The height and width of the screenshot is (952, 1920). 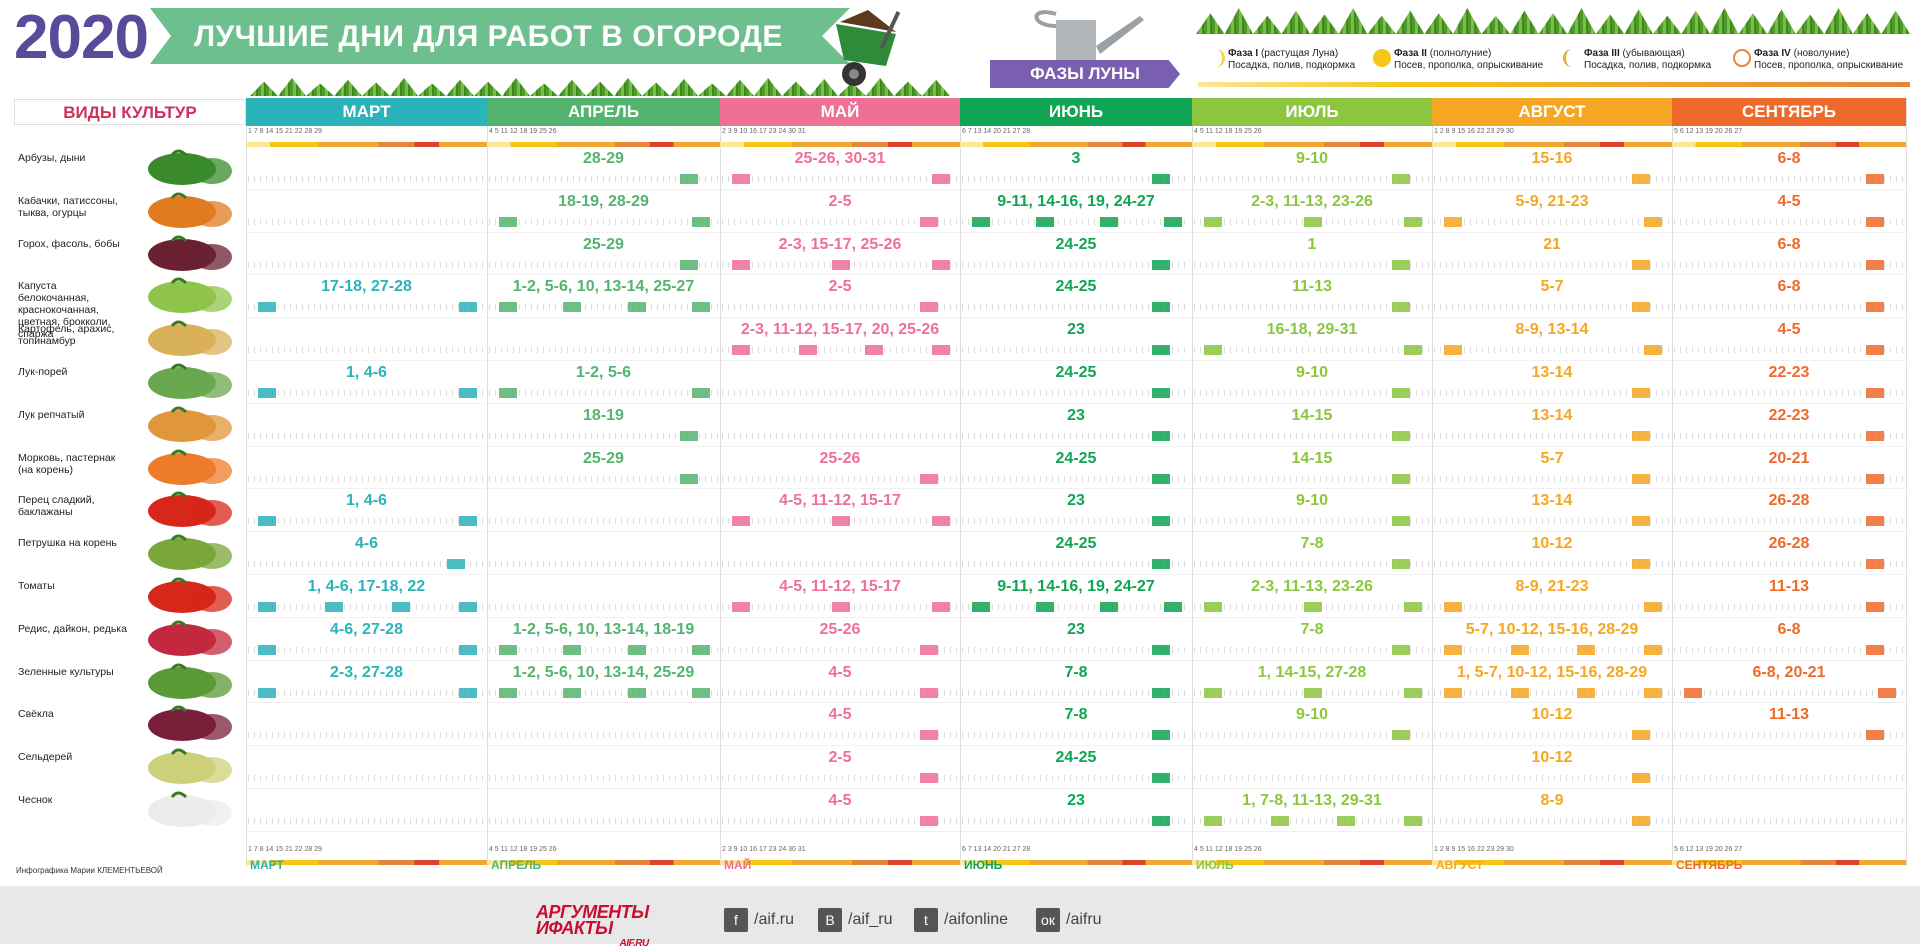 I want to click on month-footer-label-6: АВГУСТ, so click(x=1460, y=865).